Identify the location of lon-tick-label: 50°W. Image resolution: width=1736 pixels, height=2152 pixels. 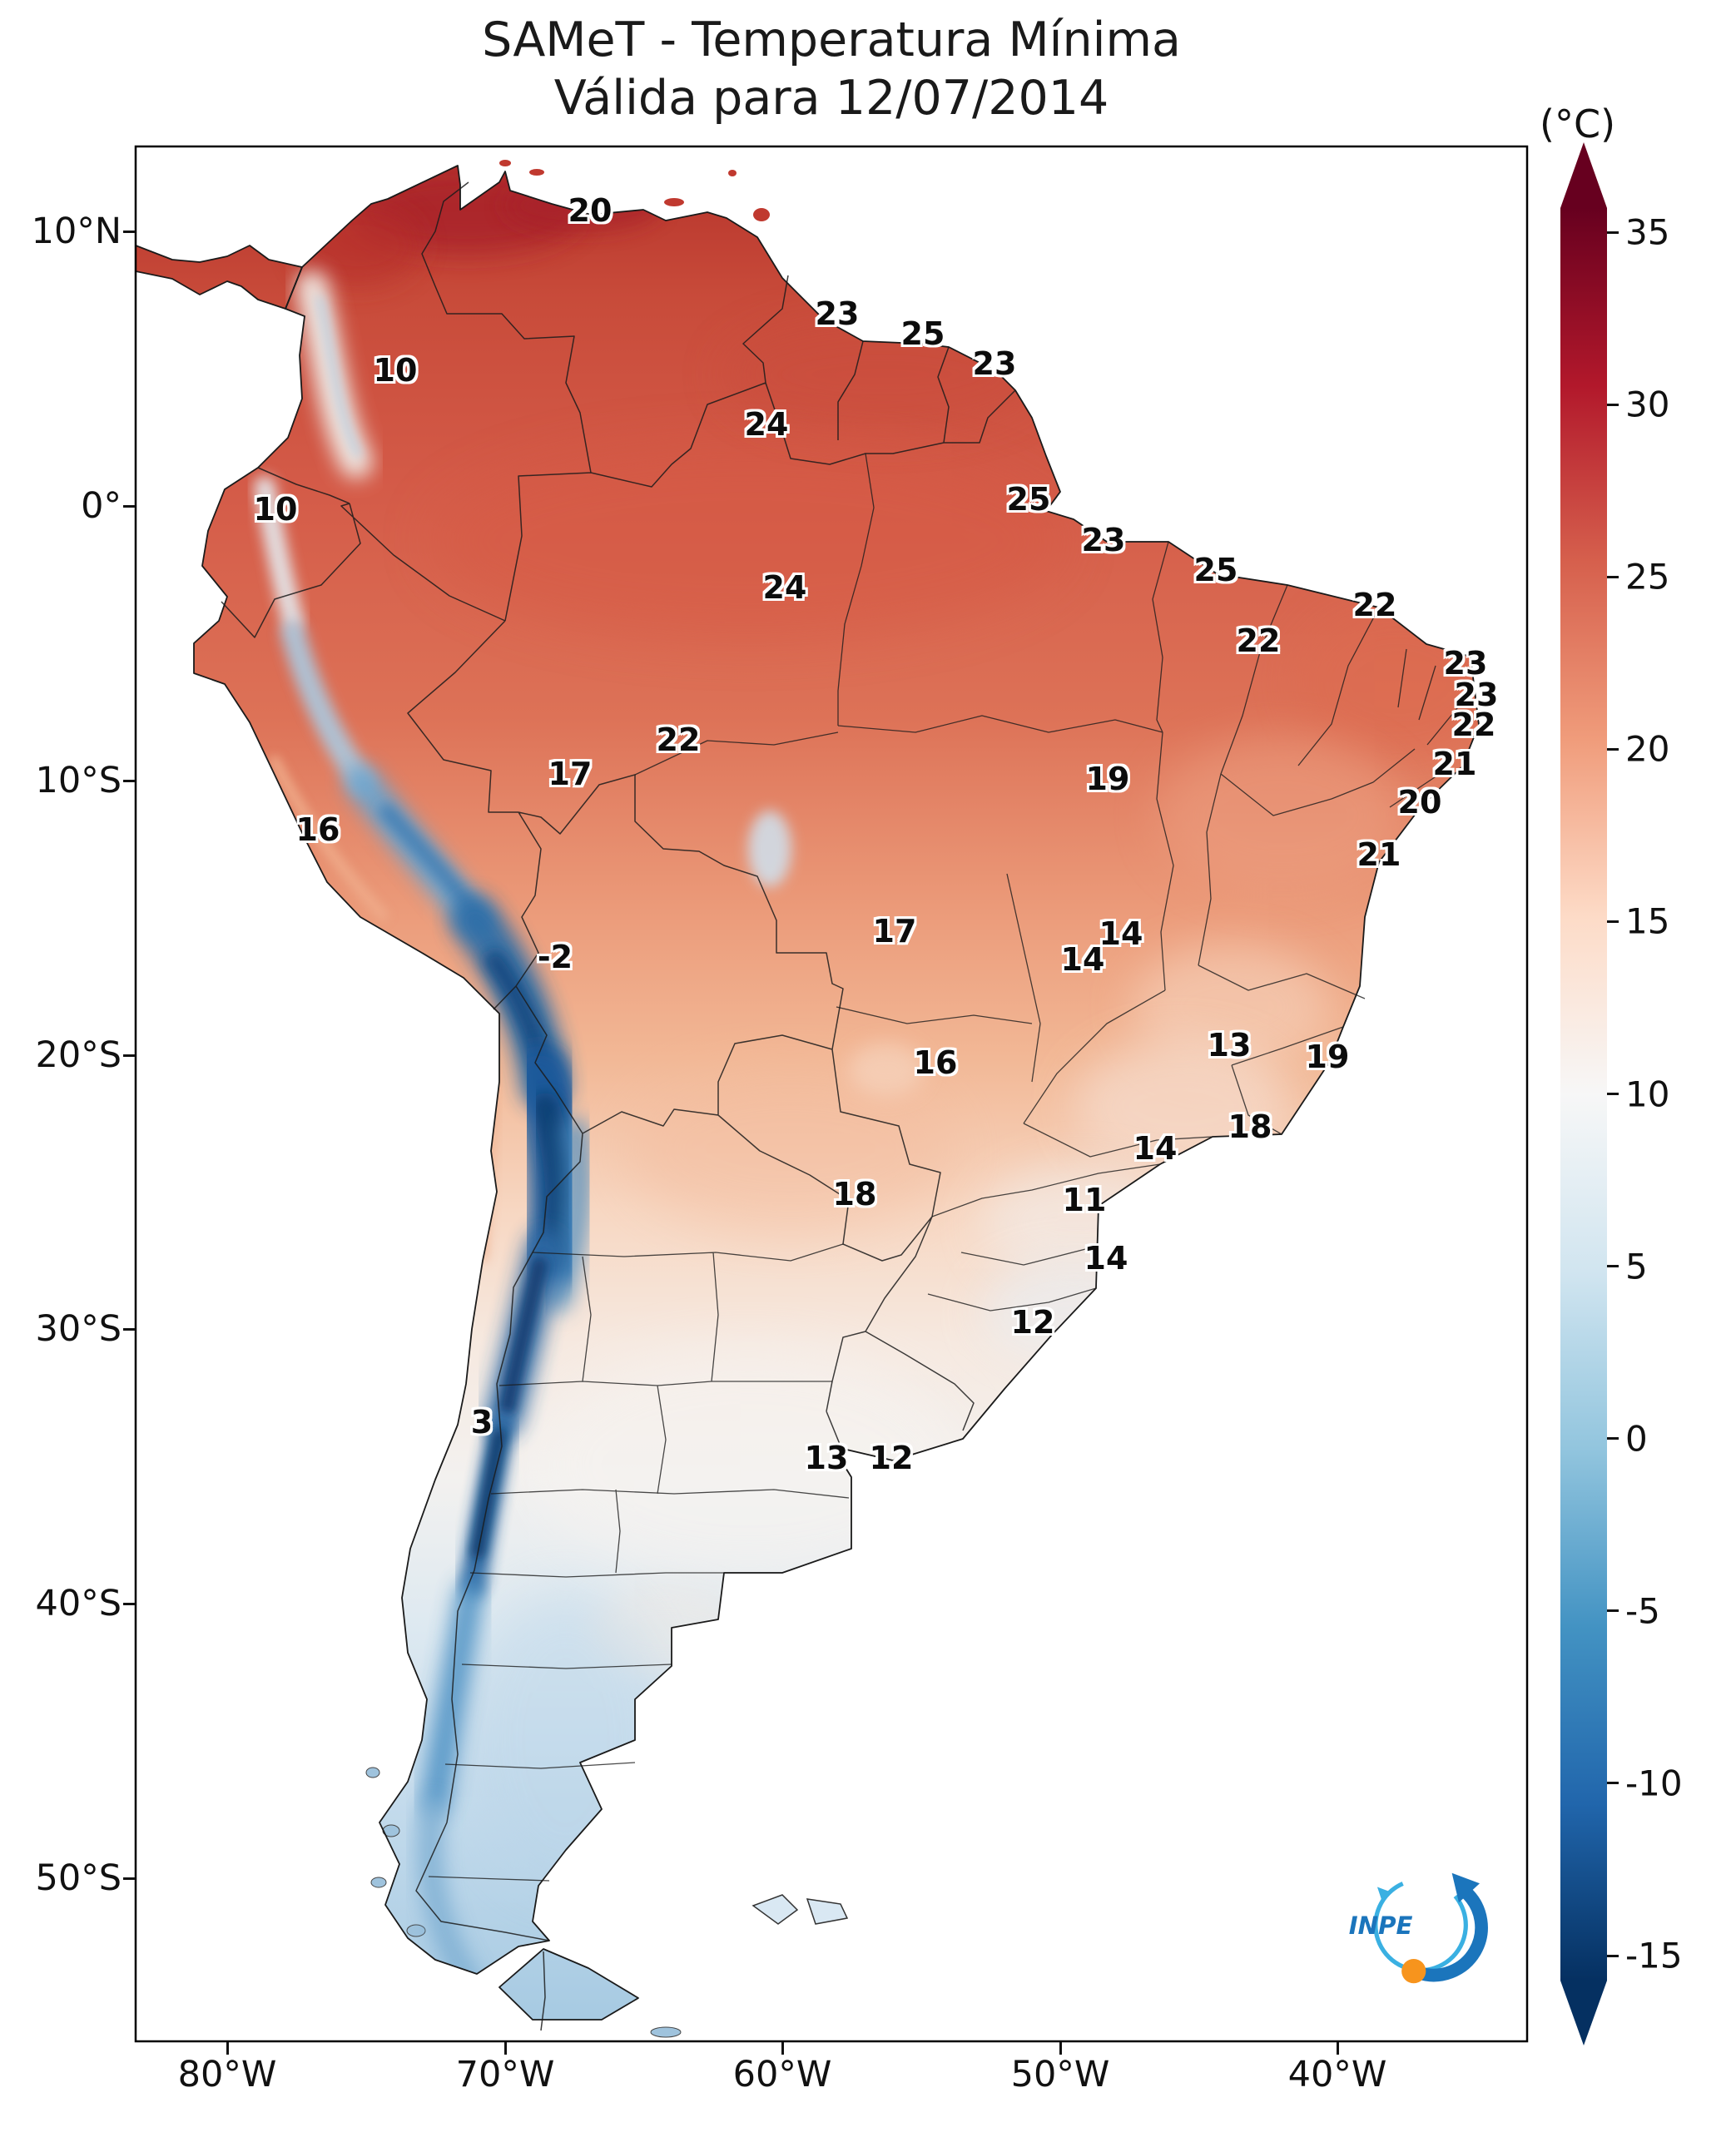
(1060, 2074).